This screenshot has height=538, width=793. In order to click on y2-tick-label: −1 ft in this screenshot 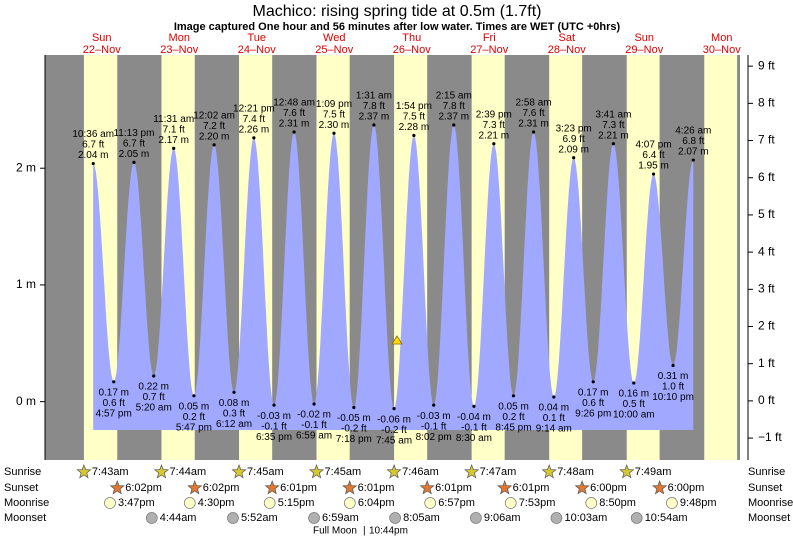, I will do `click(770, 437)`.